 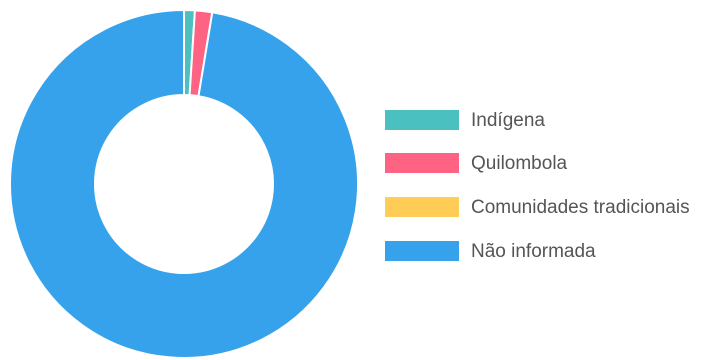 What do you see at coordinates (422, 207) in the screenshot?
I see `legend-swatch-comunidades-tradicionais` at bounding box center [422, 207].